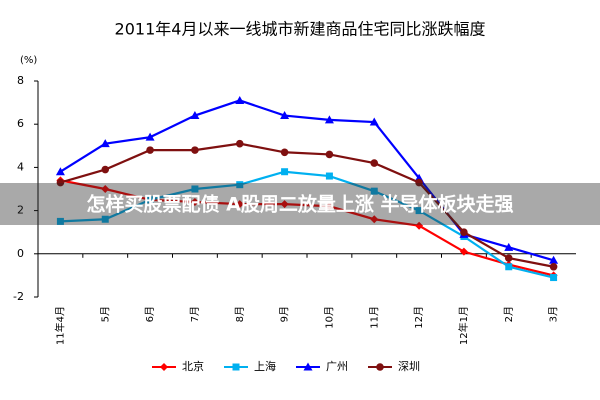 This screenshot has width=600, height=400. I want to click on chart-title: 2011年4月以来一线城市新建商品住宅同比涨跌幅度, so click(300, 29).